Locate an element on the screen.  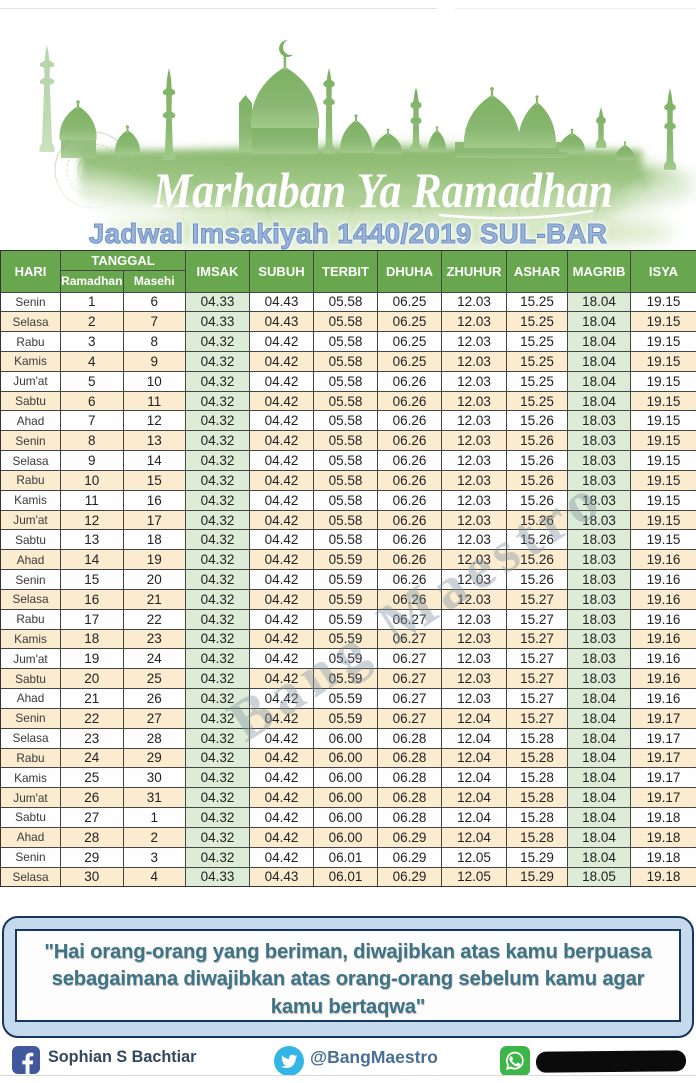
svg-text: Marhaban Ya Ramadhan is located at coordinates (382, 190).